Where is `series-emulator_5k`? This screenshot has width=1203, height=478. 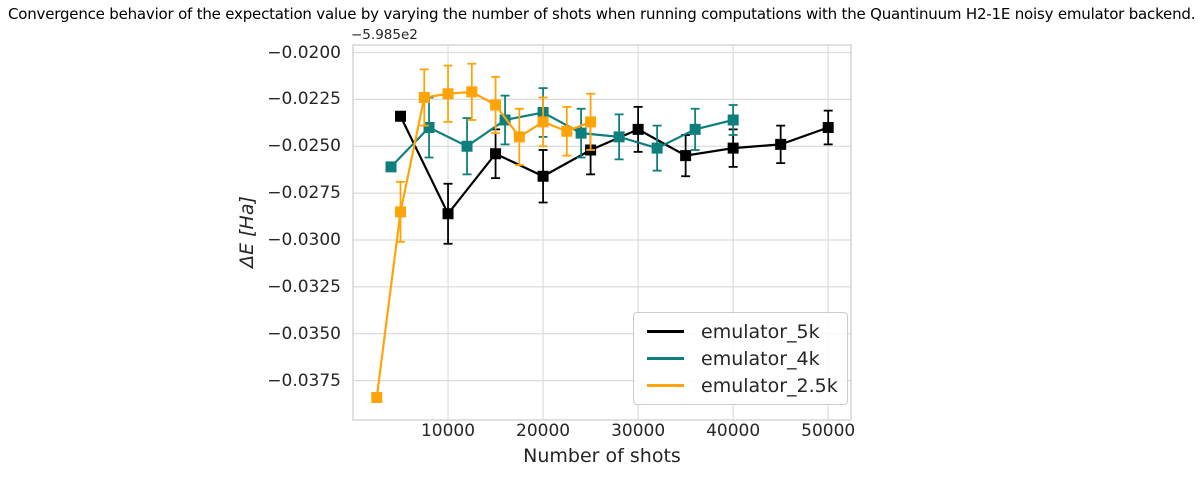 series-emulator_5k is located at coordinates (614, 175).